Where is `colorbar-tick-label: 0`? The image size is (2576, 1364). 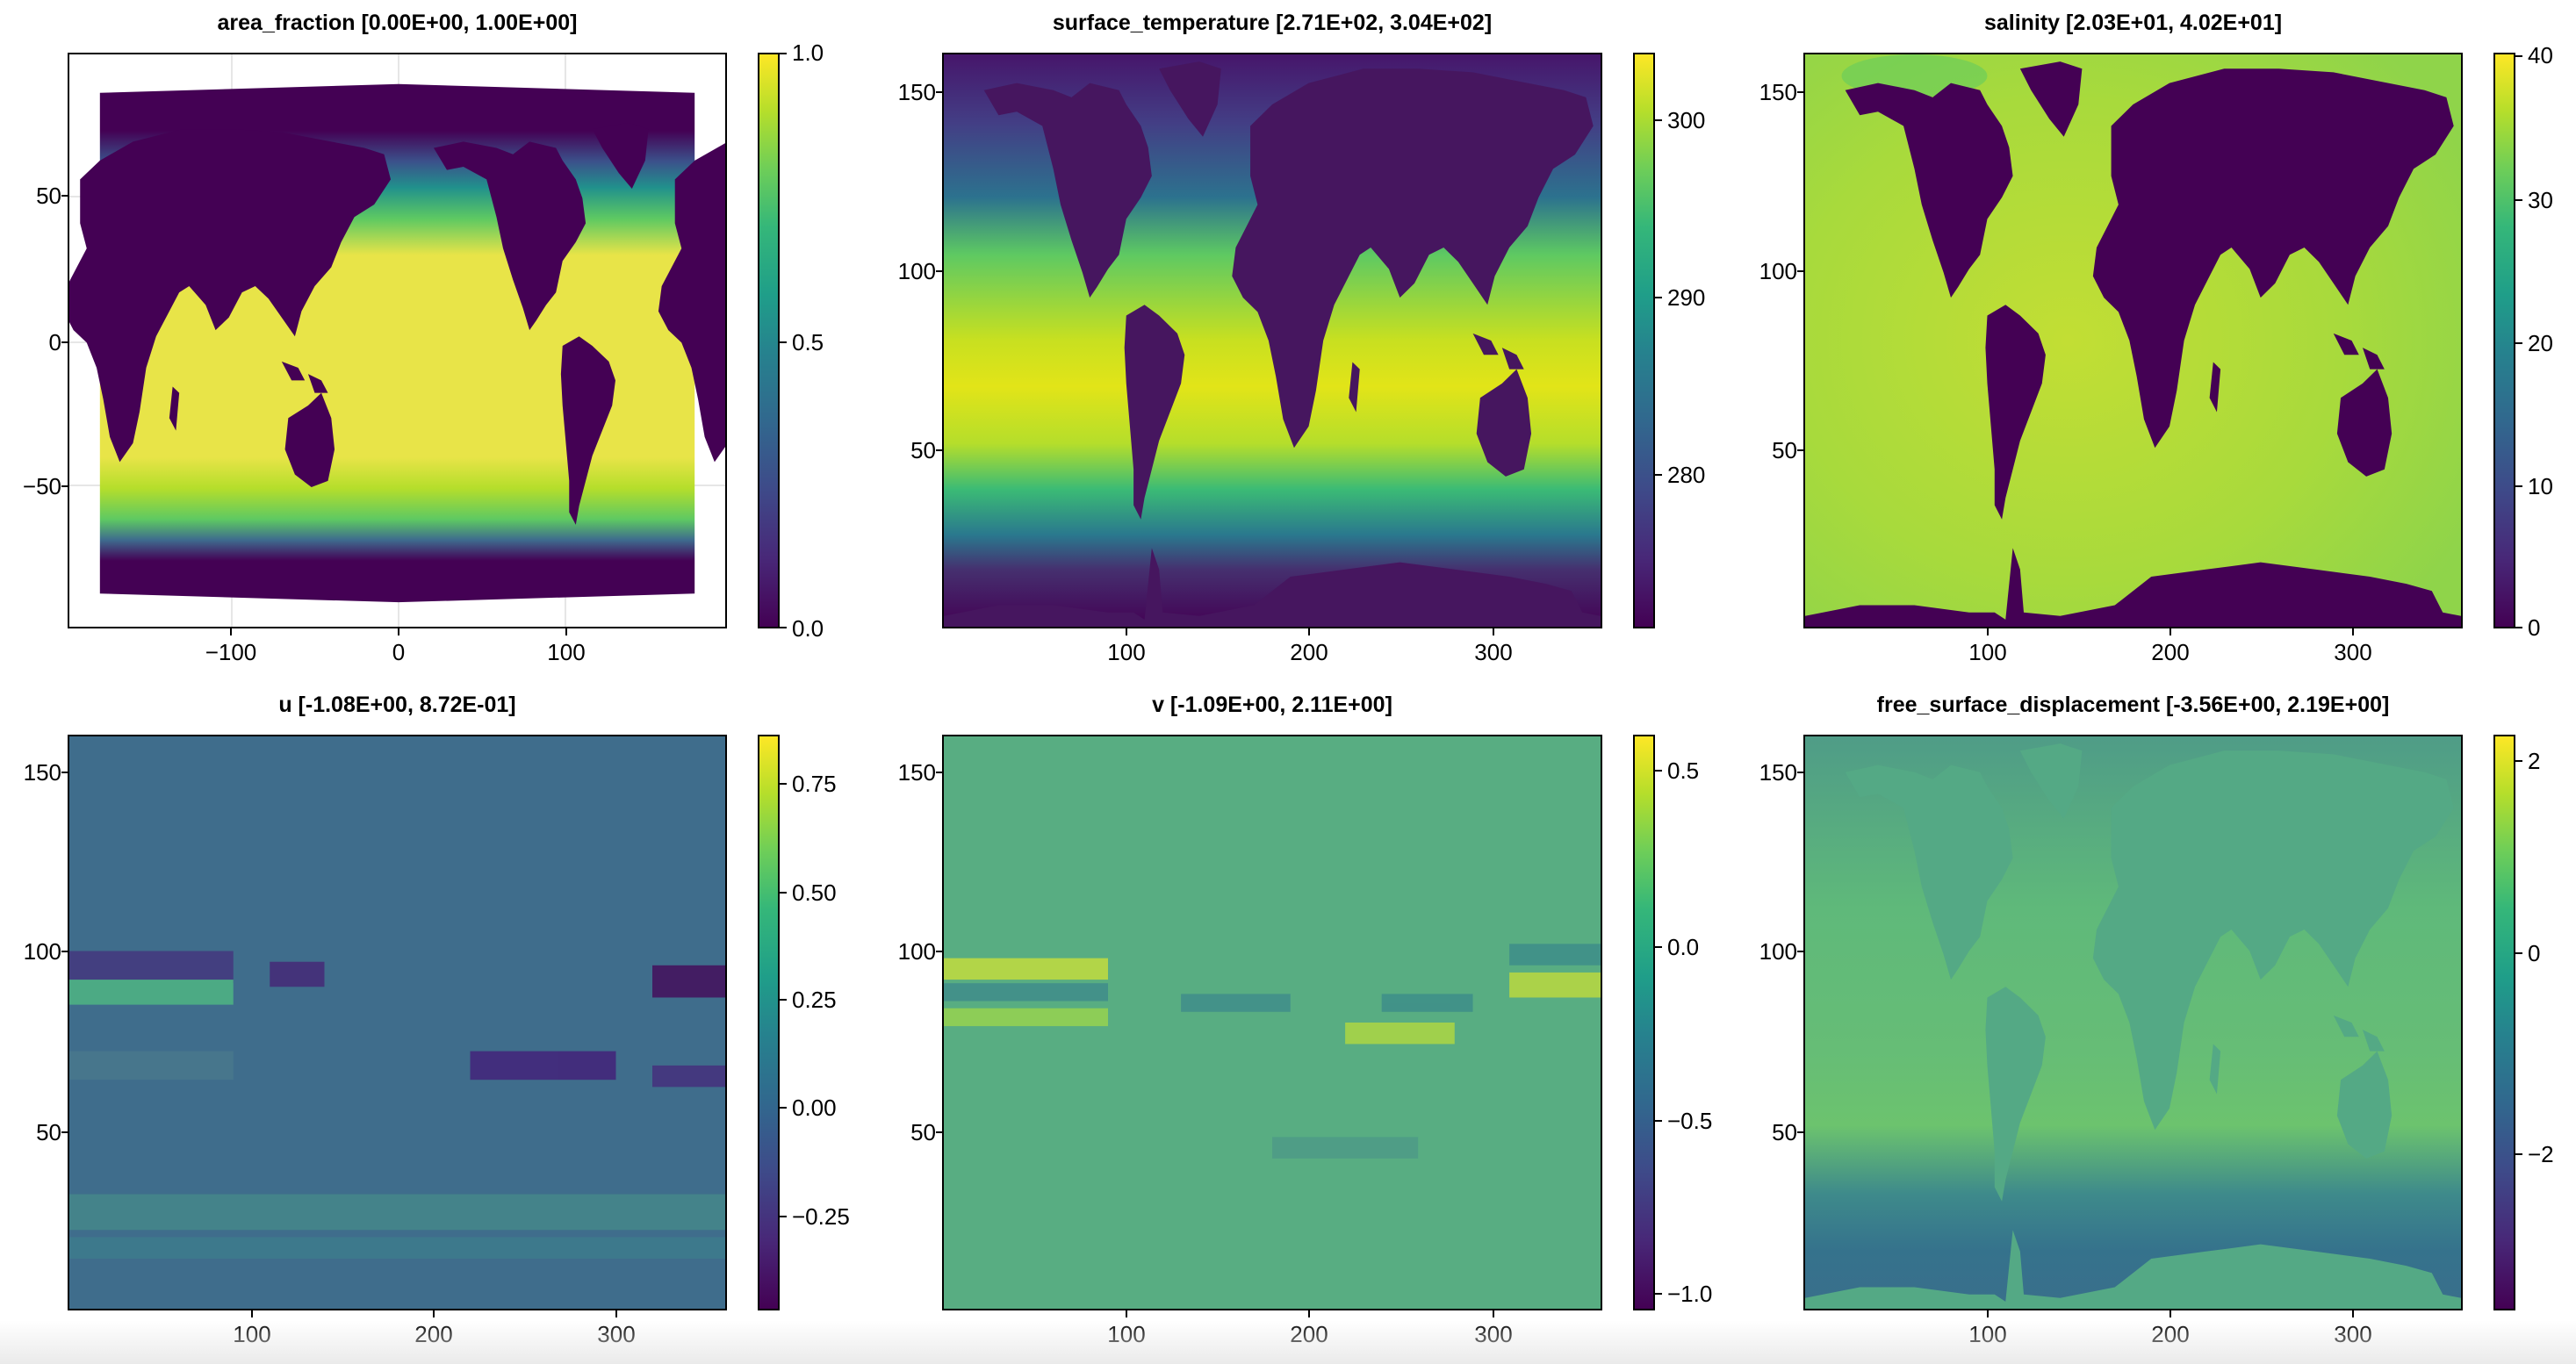 colorbar-tick-label: 0 is located at coordinates (2534, 953).